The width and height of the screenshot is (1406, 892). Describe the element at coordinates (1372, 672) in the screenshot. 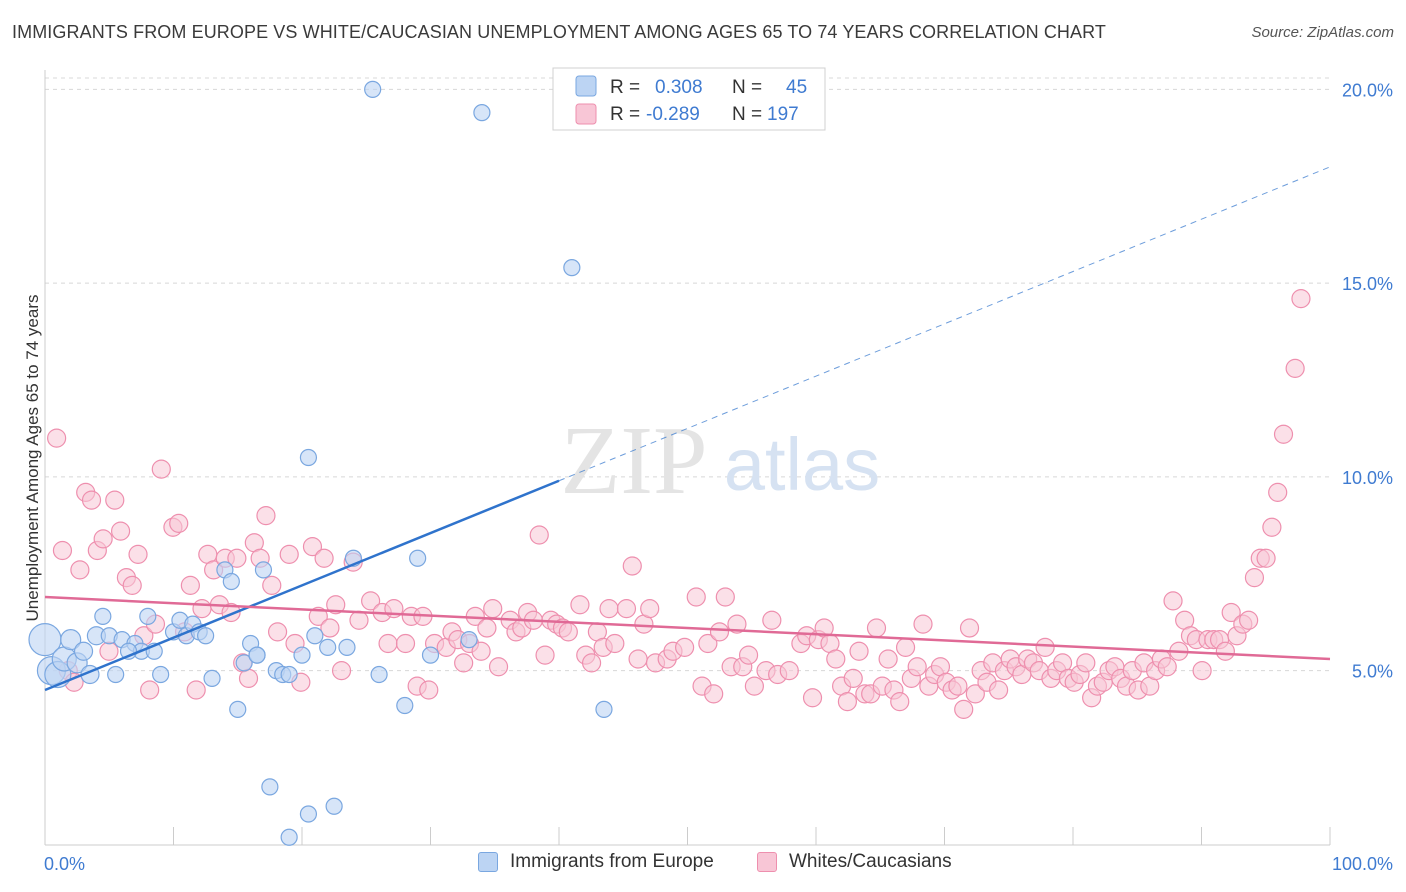

I see `y-tick-label: 5.0%` at that location.